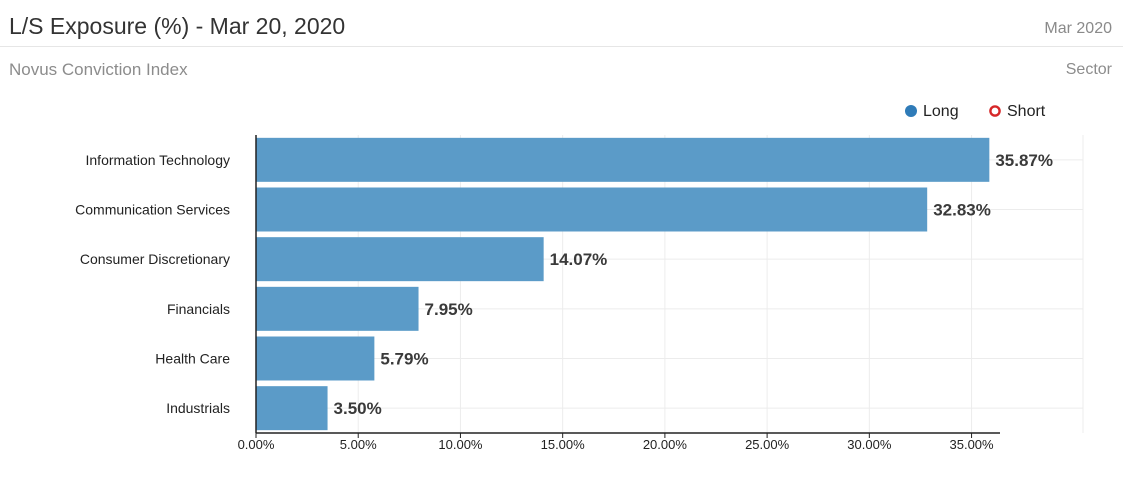  I want to click on data-label: 3.50%, so click(358, 408).